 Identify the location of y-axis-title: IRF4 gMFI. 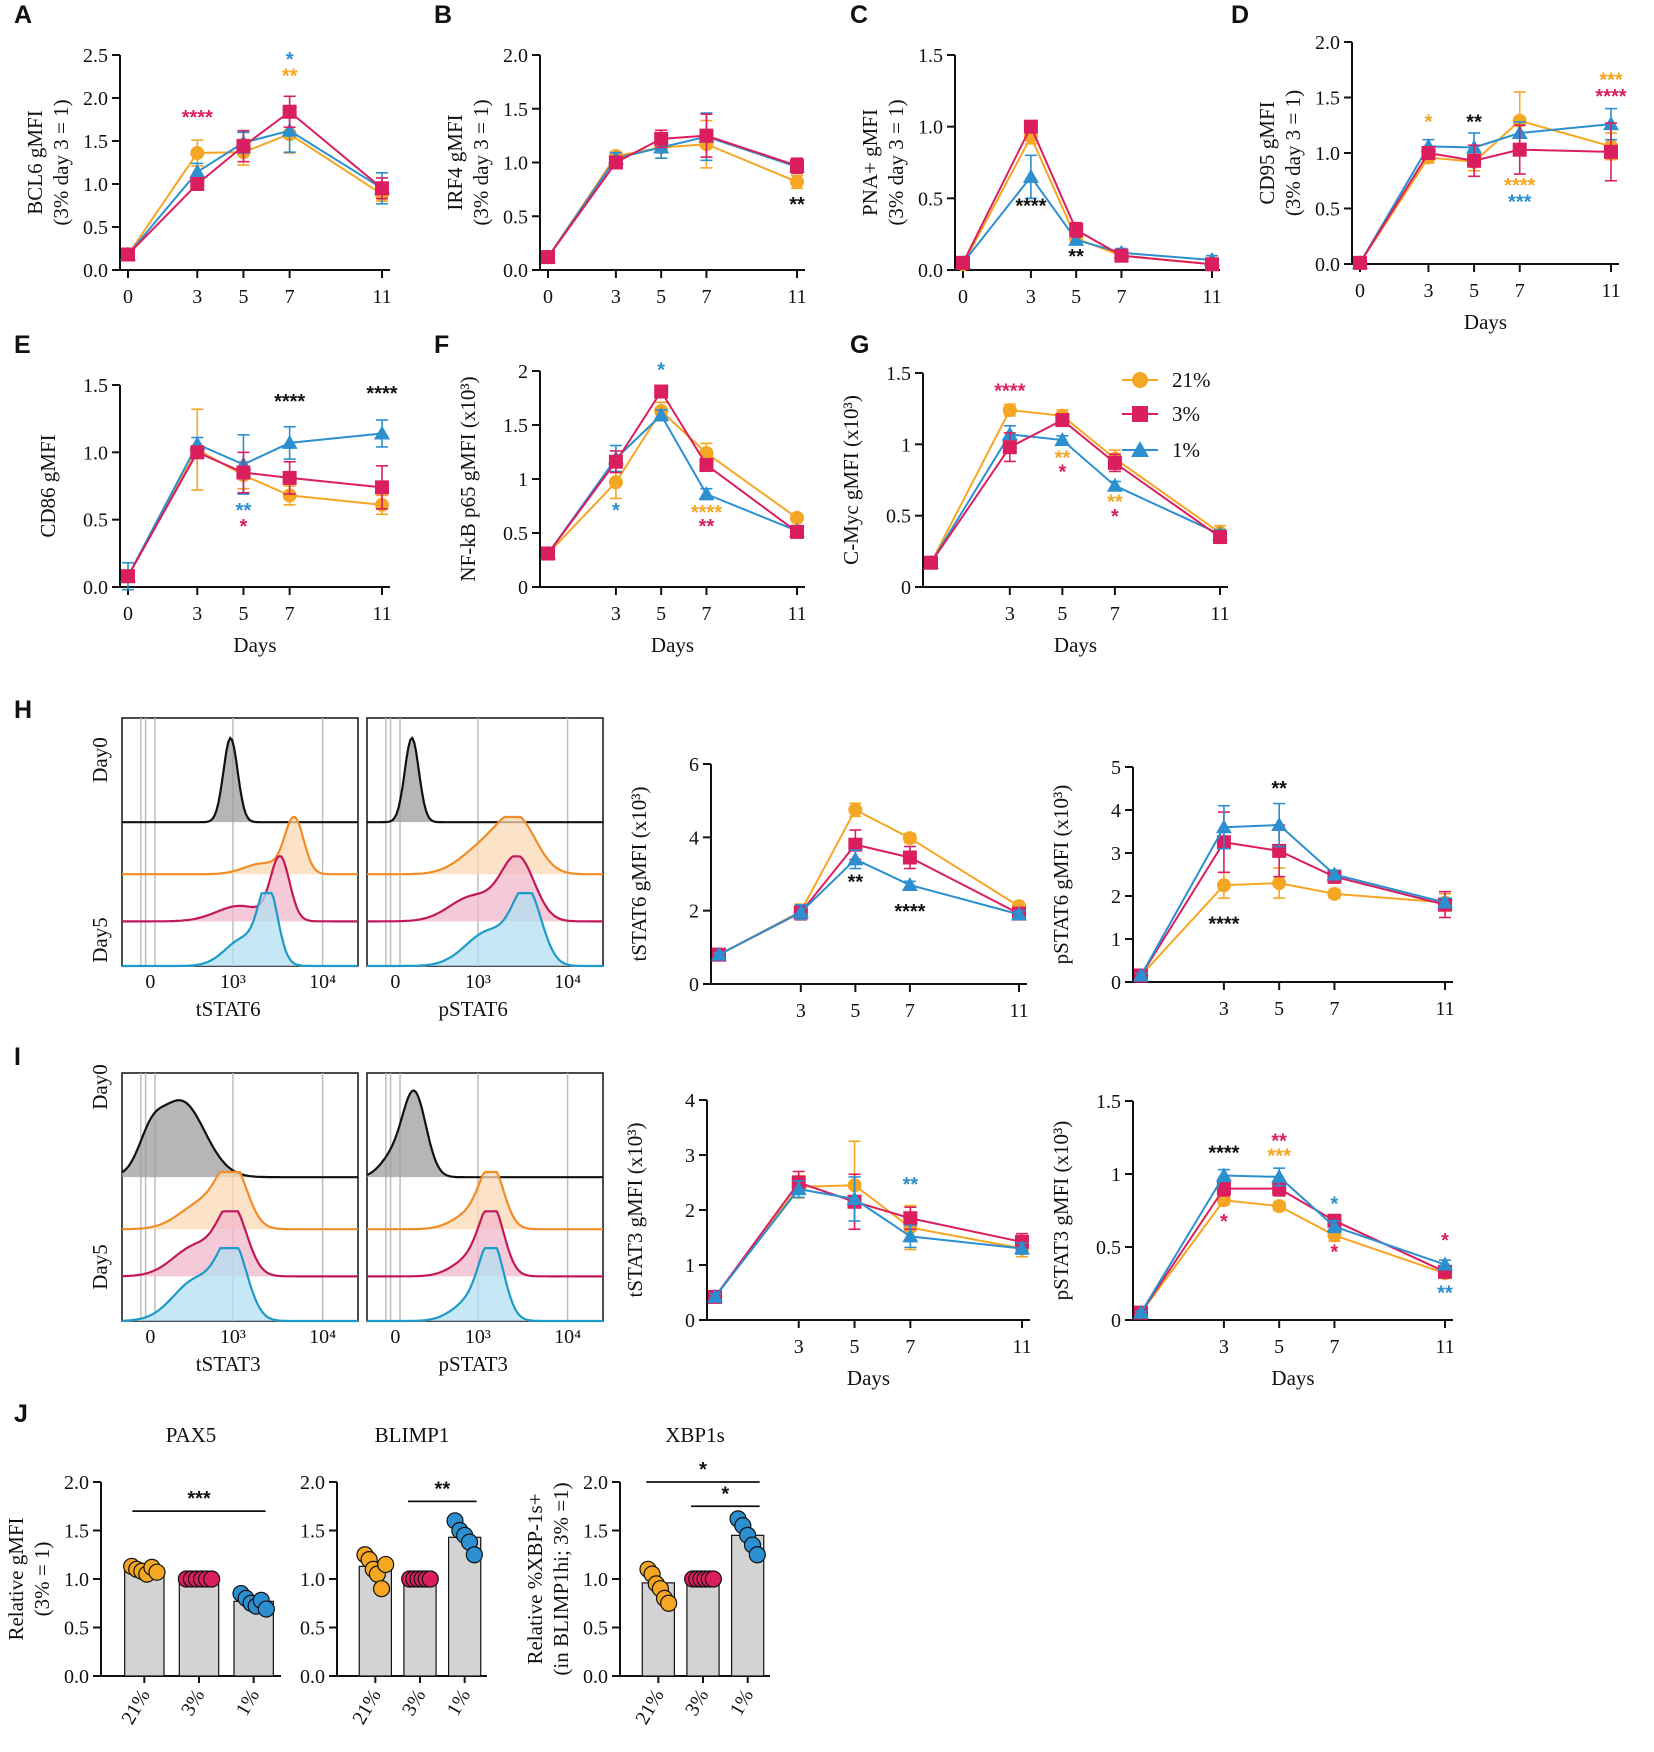
(455, 162).